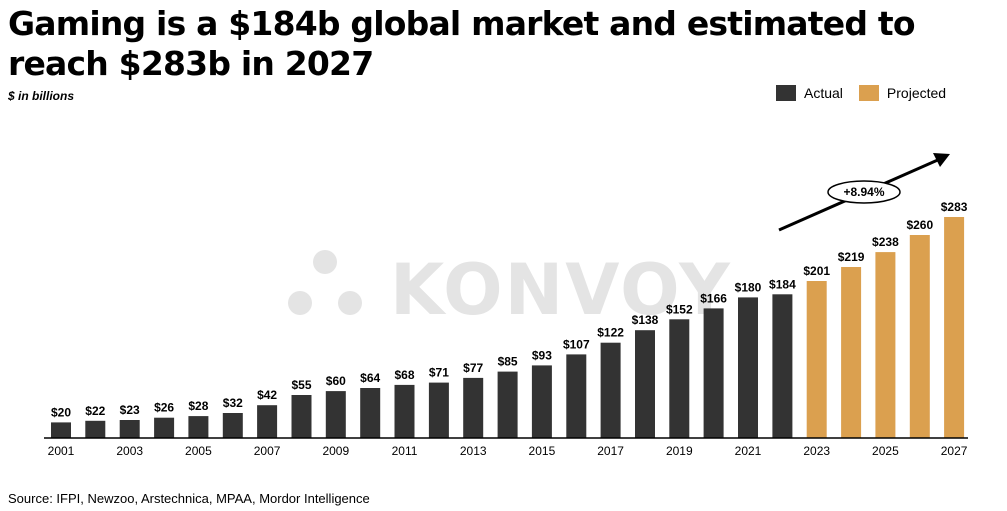 This screenshot has width=1007, height=511. Describe the element at coordinates (786, 93) in the screenshot. I see `legend-swatch-actual` at that location.